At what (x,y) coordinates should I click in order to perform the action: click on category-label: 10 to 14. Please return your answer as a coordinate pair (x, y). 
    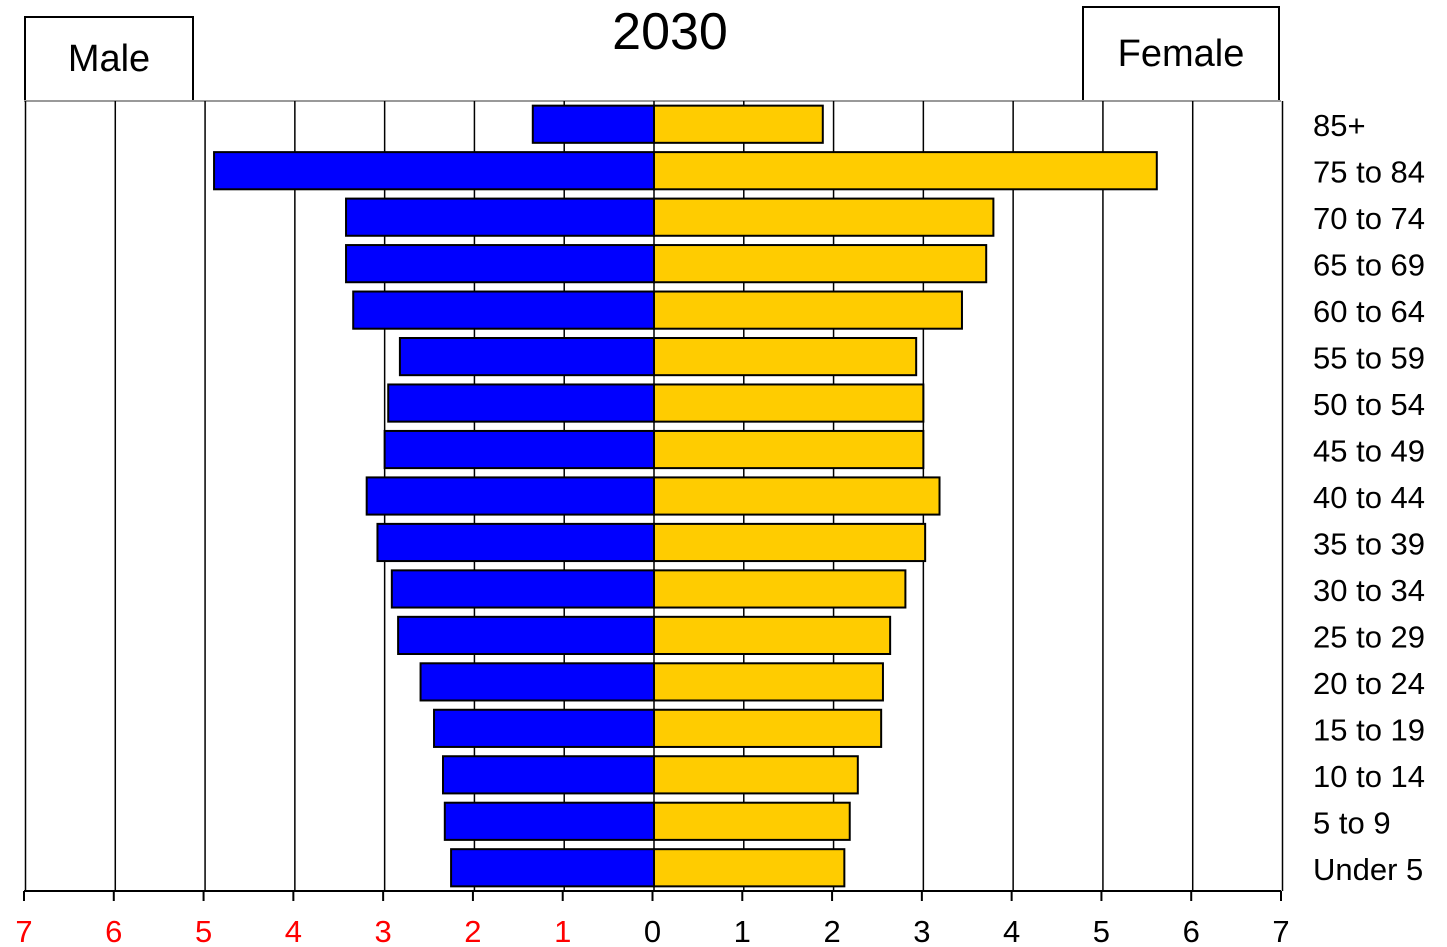
    Looking at the image, I should click on (1369, 776).